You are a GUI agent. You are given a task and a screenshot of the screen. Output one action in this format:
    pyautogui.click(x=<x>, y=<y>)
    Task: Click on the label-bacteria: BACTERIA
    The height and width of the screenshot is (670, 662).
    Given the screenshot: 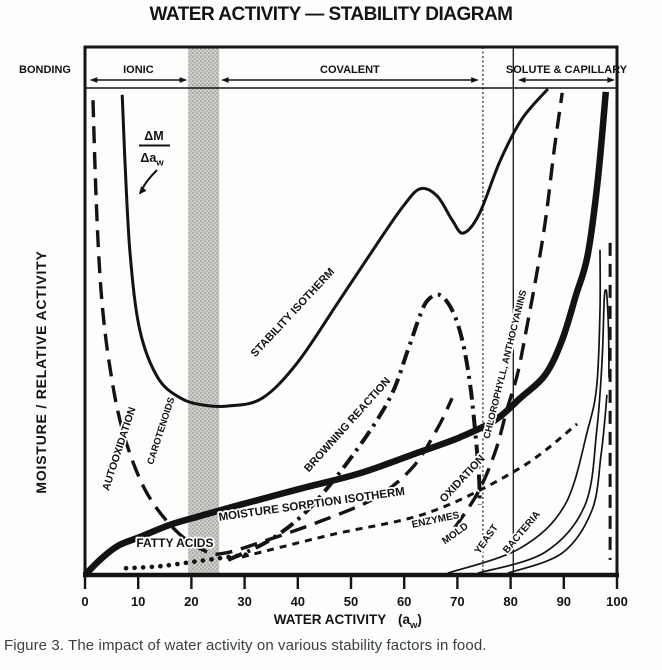 What is the action you would take?
    pyautogui.click(x=522, y=532)
    